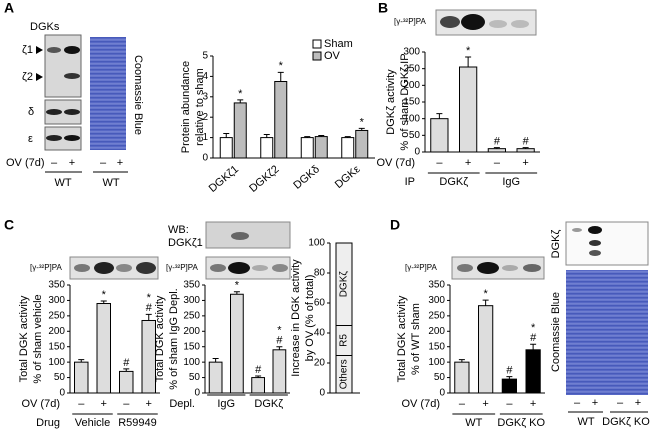  What do you see at coordinates (344, 340) in the screenshot?
I see `segment-label: R5` at bounding box center [344, 340].